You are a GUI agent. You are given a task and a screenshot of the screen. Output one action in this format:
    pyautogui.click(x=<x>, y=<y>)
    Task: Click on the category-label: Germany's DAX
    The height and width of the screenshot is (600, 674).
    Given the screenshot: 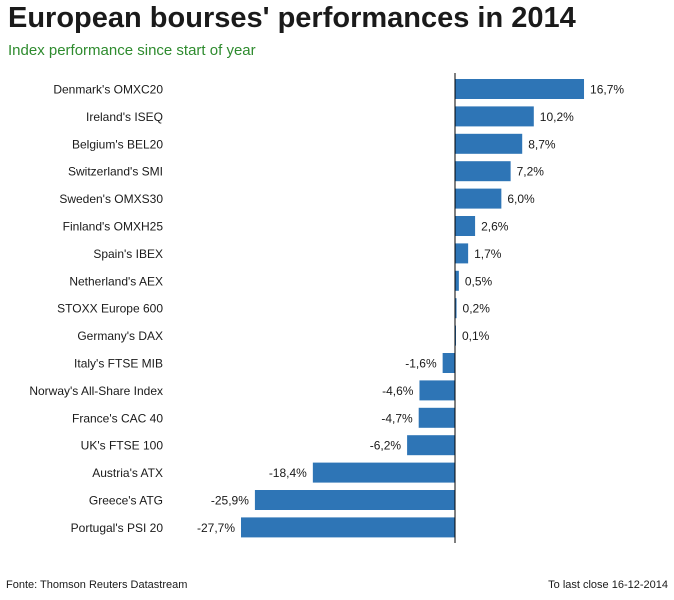 What is the action you would take?
    pyautogui.click(x=120, y=336)
    